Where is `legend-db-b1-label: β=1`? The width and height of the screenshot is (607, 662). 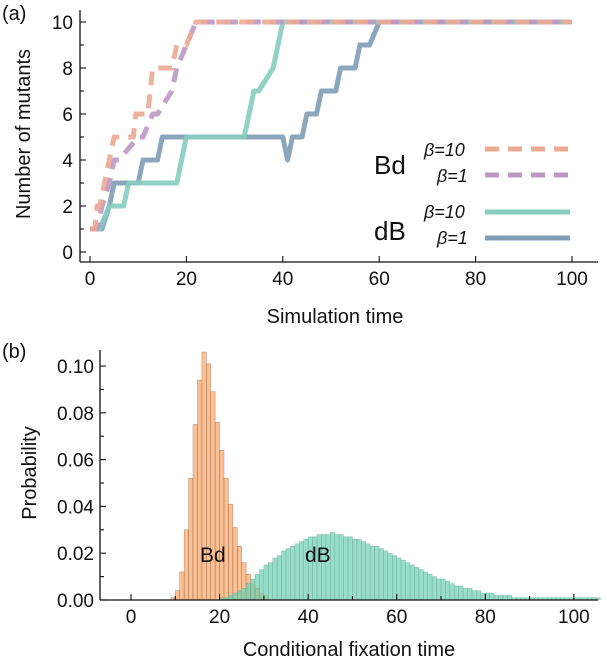
legend-db-b1-label: β=1 is located at coordinates (452, 238).